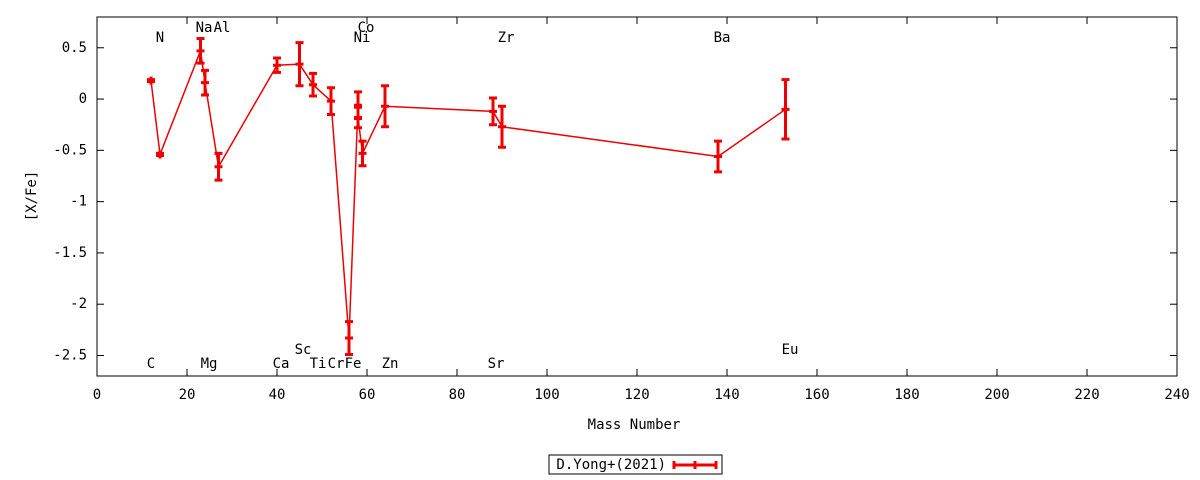 The image size is (1200, 480). What do you see at coordinates (695, 465) in the screenshot?
I see `legend-swatch` at bounding box center [695, 465].